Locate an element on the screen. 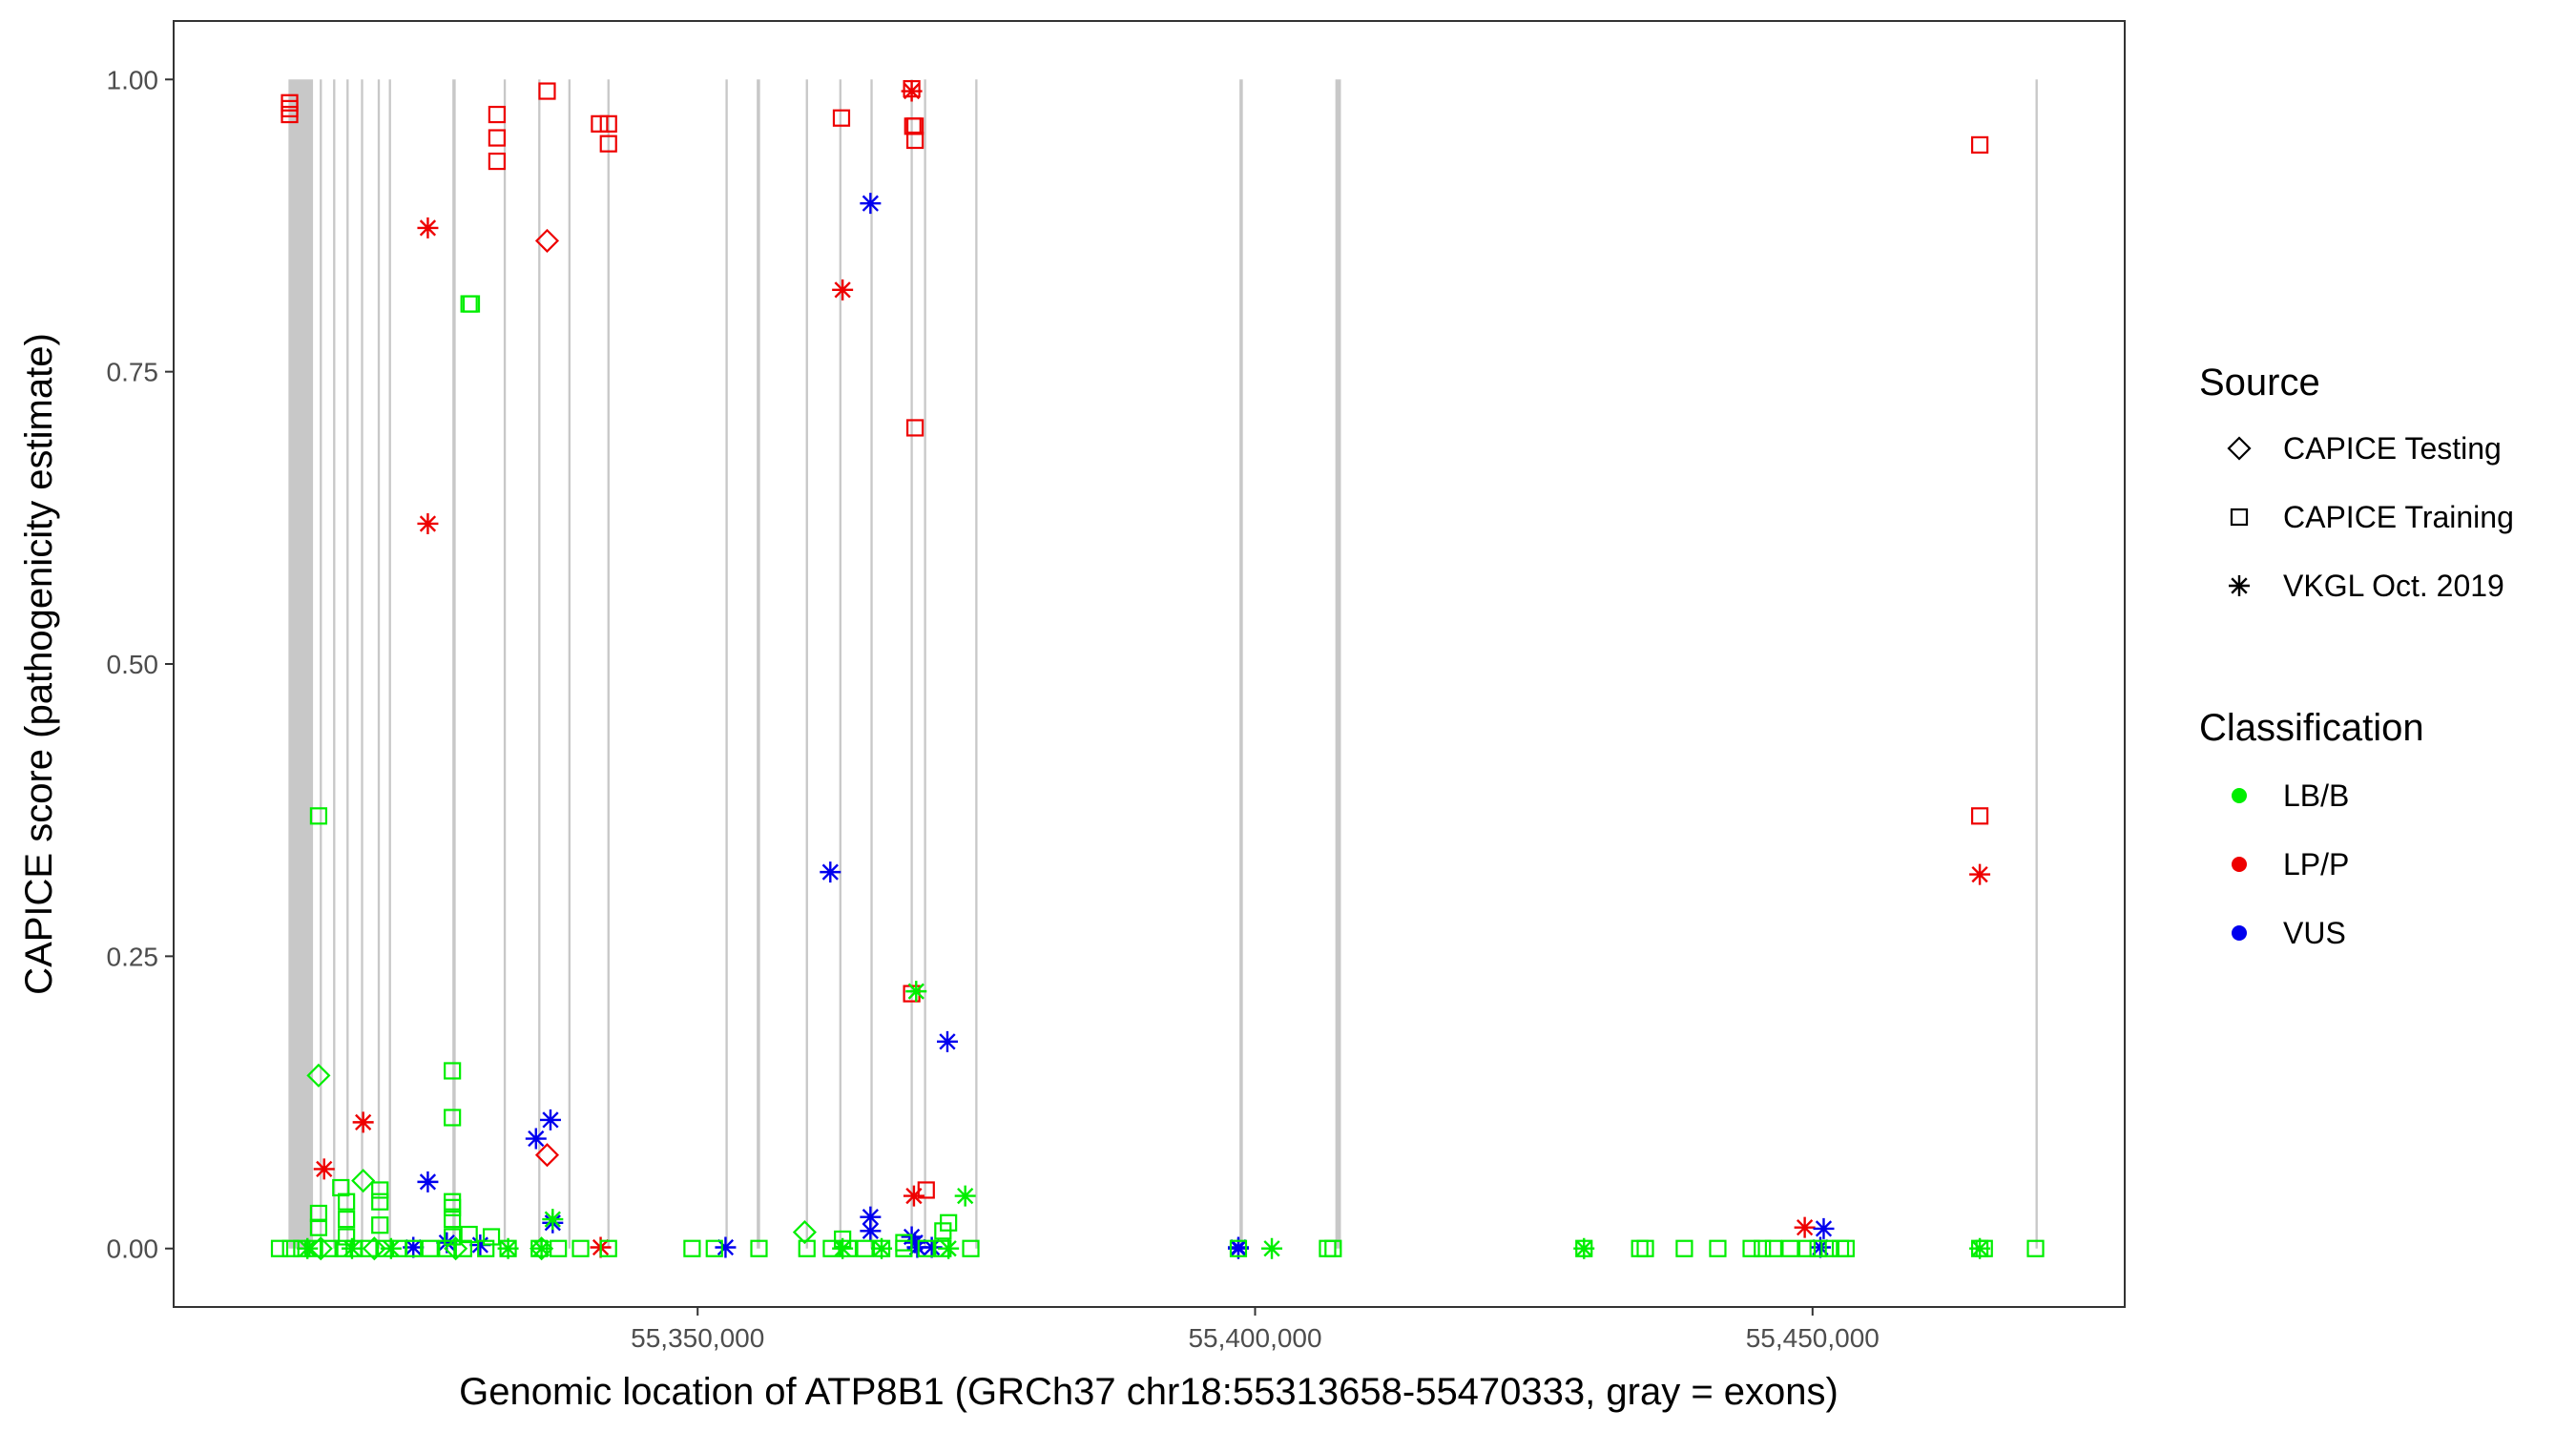 The height and width of the screenshot is (1431, 2576). y-axis-title: CAPICE score (pathogenicity estimate) is located at coordinates (39, 664).